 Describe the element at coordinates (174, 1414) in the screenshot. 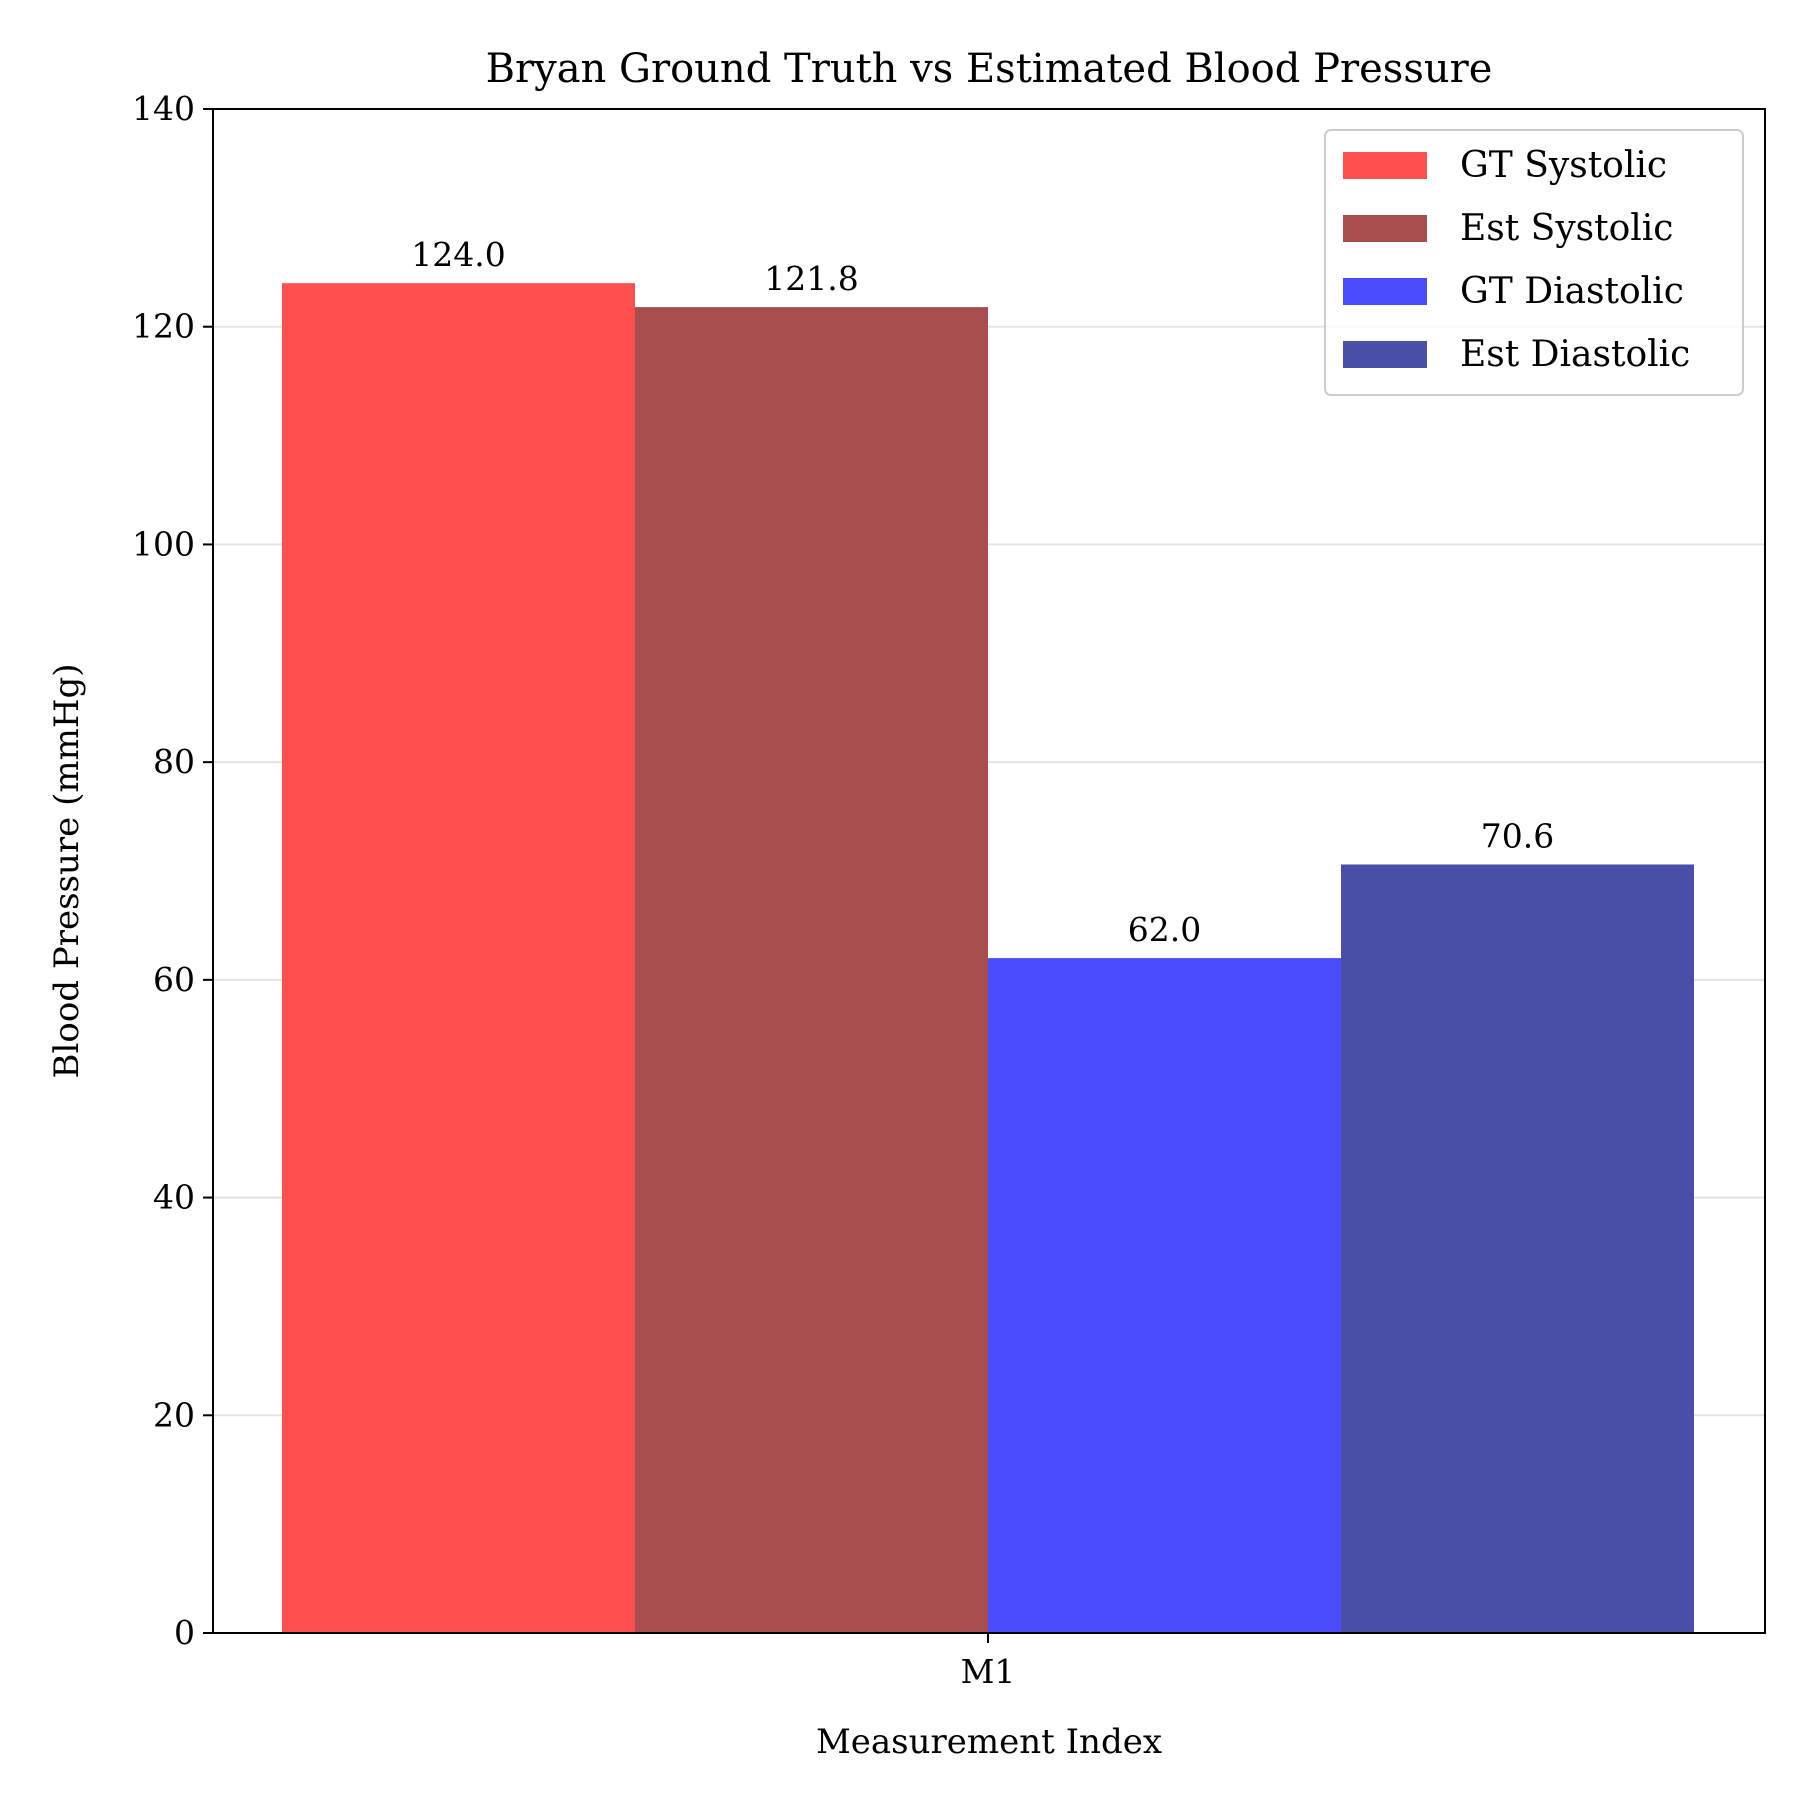

I see `y-tick-label: 20` at that location.